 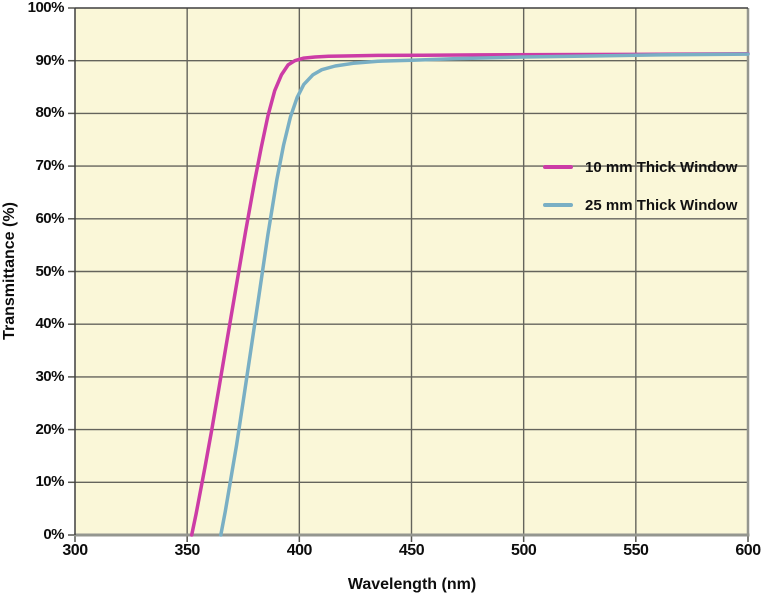 What do you see at coordinates (46, 8) in the screenshot?
I see `y-tick-label: 100%` at bounding box center [46, 8].